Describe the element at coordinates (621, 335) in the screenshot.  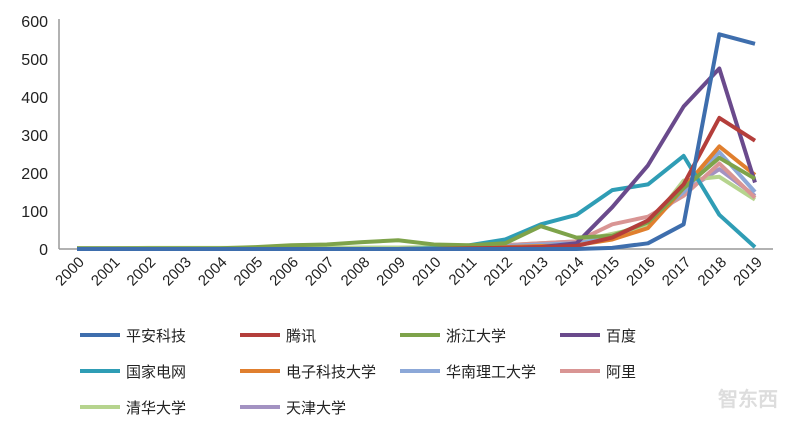
I see `legend-label: 百度` at that location.